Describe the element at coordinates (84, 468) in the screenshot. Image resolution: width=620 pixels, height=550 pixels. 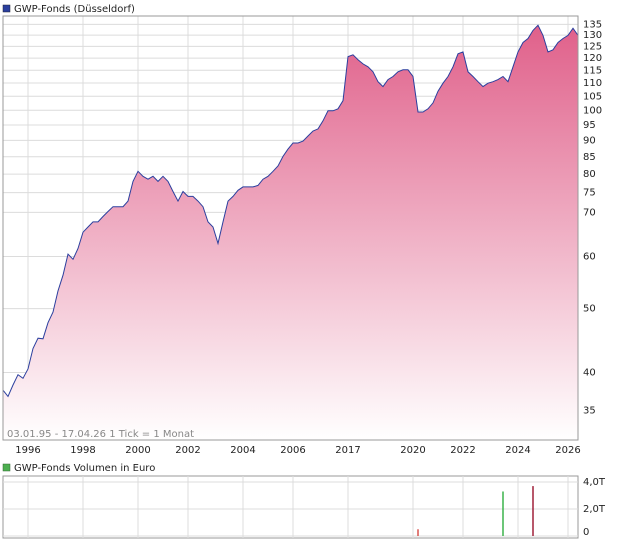
I see `legend-label: GWP-Fonds Volumen in Euro` at that location.